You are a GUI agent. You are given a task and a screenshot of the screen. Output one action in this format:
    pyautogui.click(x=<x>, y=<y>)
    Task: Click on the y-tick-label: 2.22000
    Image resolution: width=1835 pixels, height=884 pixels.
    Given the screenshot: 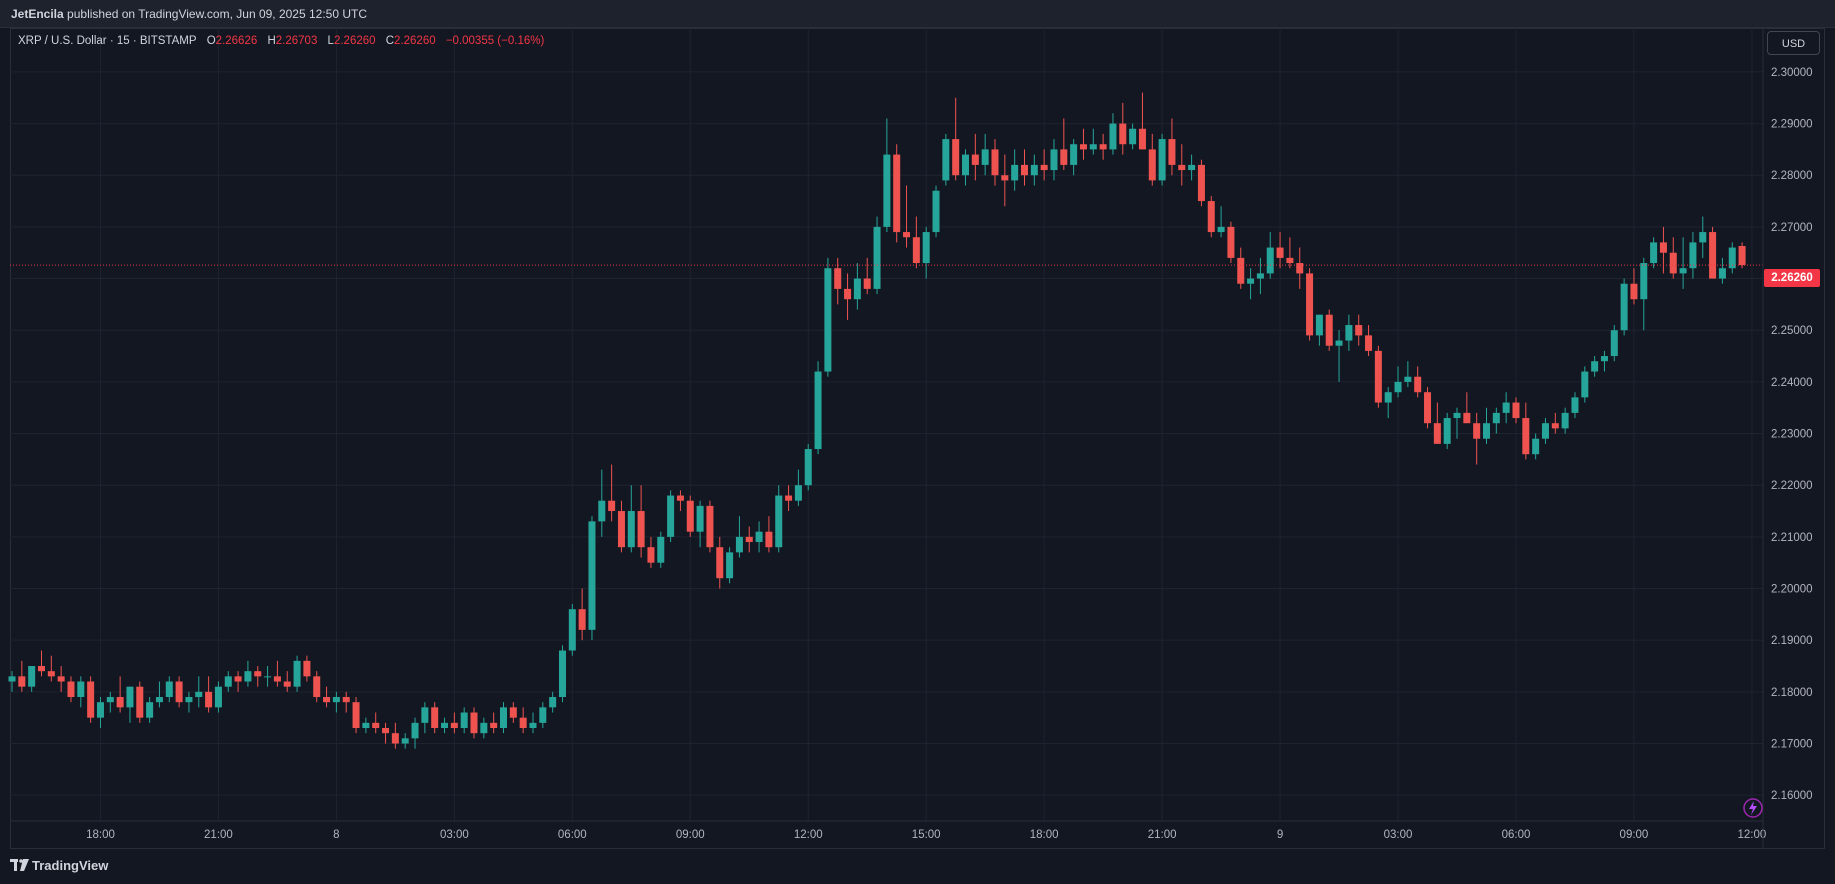 What is the action you would take?
    pyautogui.click(x=1792, y=486)
    